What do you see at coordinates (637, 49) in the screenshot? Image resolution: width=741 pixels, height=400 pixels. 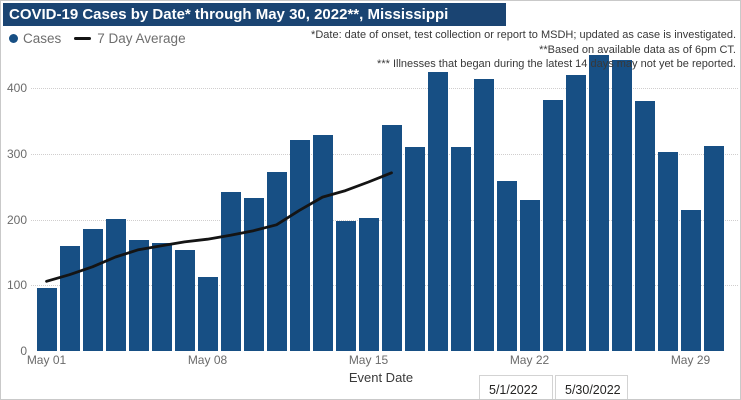 I see `footnote-data-as-of: **Based on available data as of 6pm CT.` at bounding box center [637, 49].